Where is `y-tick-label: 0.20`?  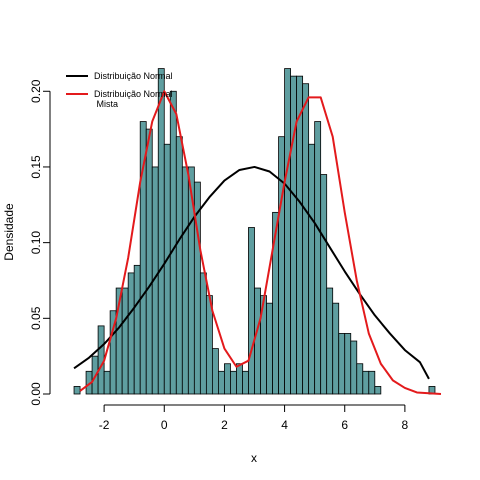
y-tick-label: 0.20 is located at coordinates (36, 91).